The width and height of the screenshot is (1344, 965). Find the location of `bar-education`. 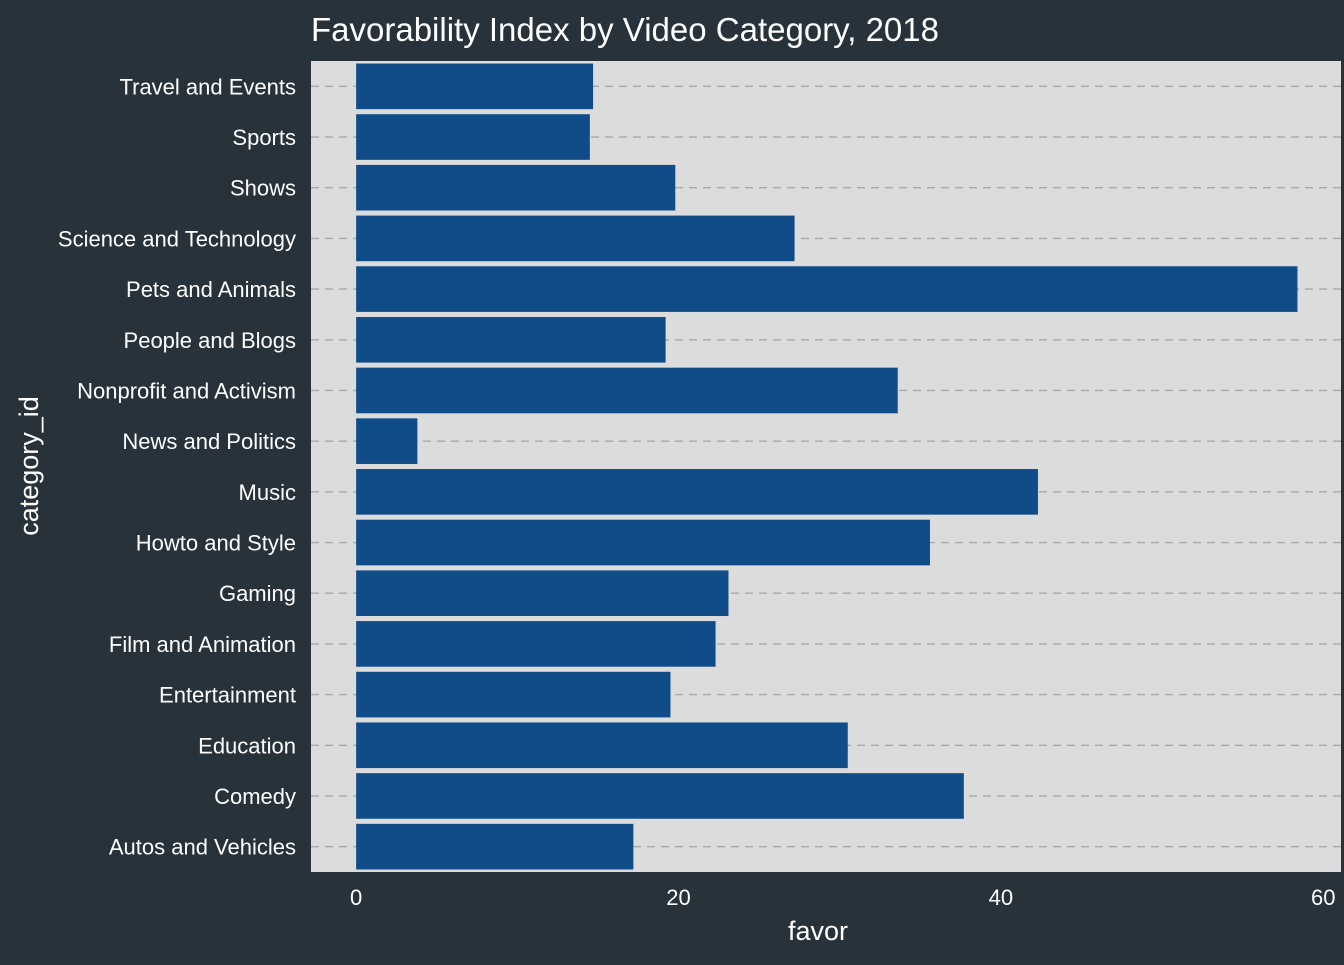

bar-education is located at coordinates (602, 745).